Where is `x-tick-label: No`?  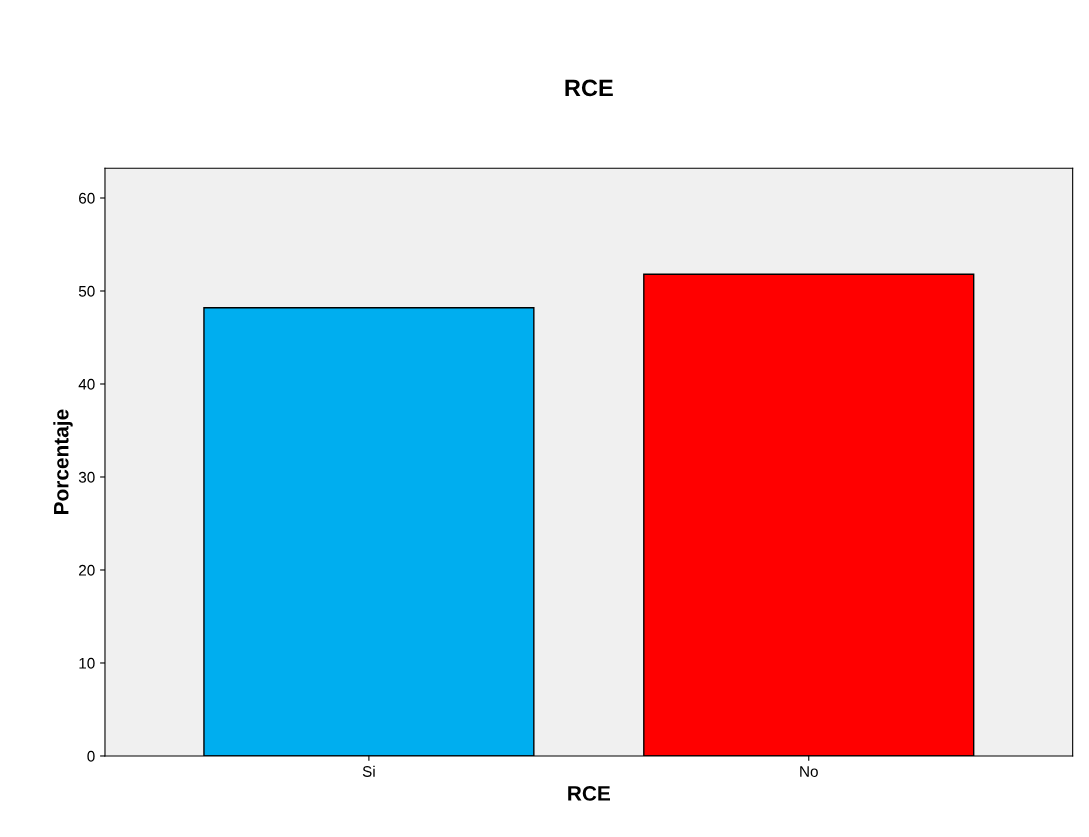
x-tick-label: No is located at coordinates (809, 771).